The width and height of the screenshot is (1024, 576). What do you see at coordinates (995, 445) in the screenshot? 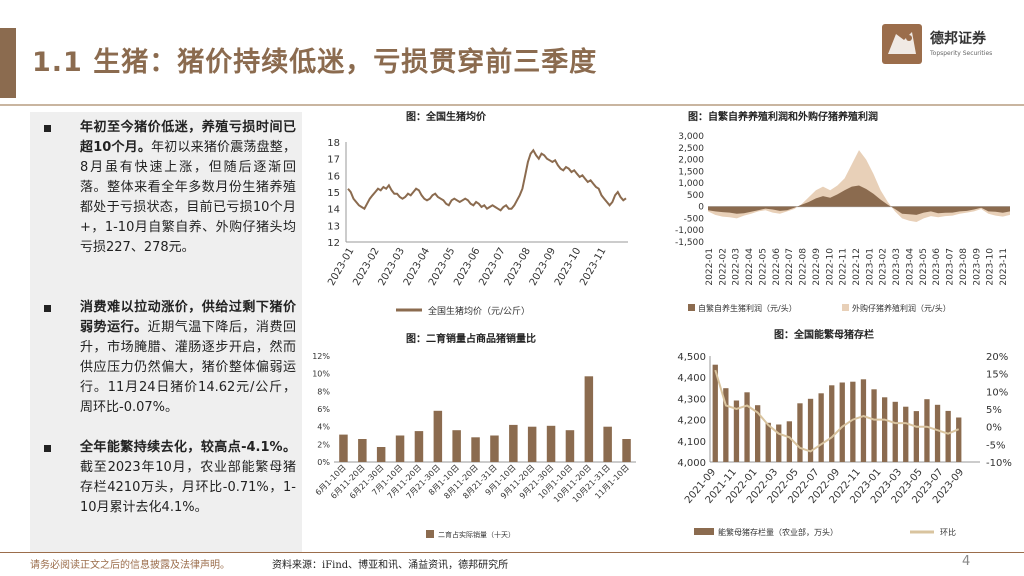
I see `y2-tick-label: -5%` at bounding box center [995, 445].